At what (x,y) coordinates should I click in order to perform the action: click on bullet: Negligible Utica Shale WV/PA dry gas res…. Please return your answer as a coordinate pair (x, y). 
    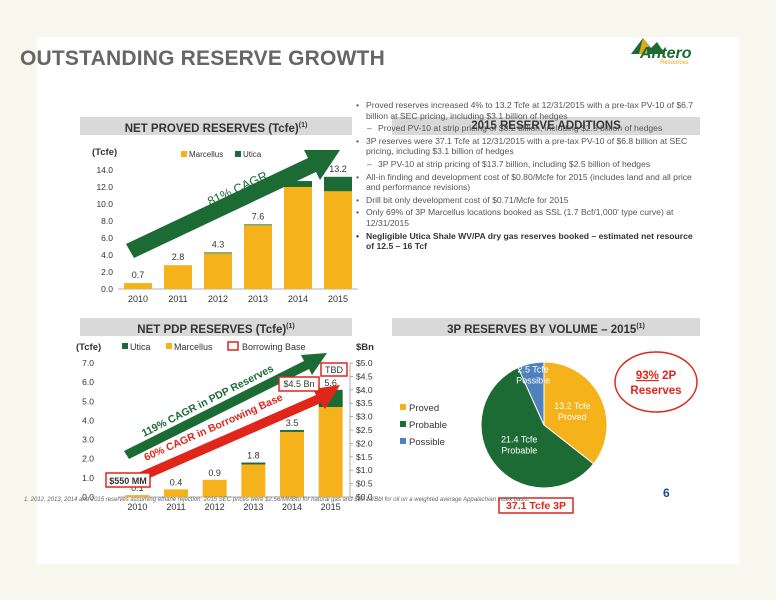
    Looking at the image, I should click on (528, 241).